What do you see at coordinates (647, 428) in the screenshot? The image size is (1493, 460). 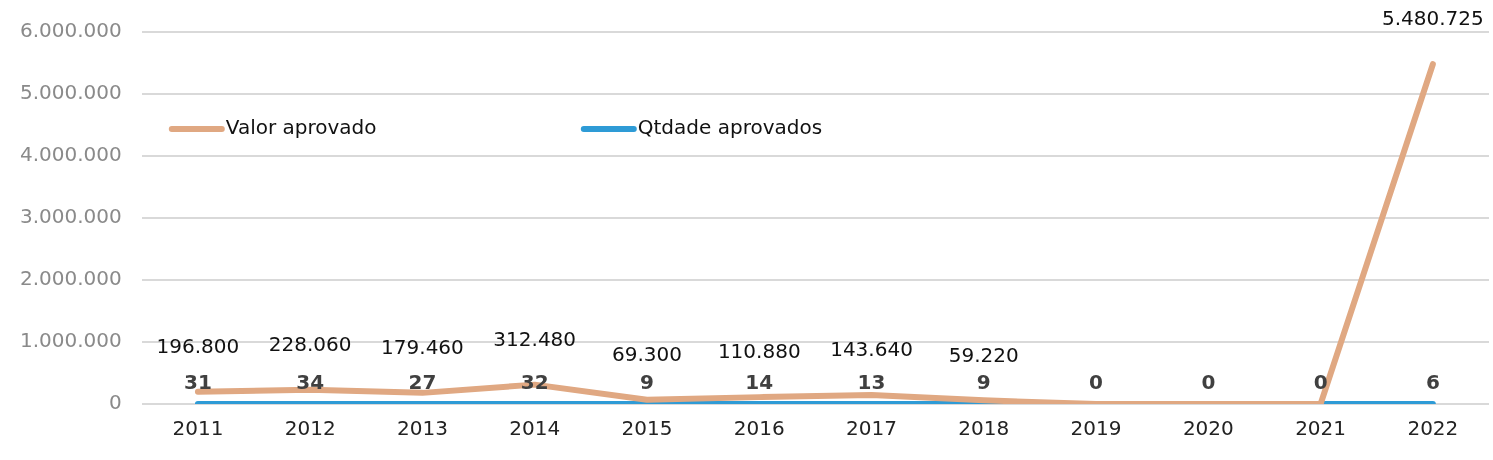 I see `x-tick-label: 2015` at bounding box center [647, 428].